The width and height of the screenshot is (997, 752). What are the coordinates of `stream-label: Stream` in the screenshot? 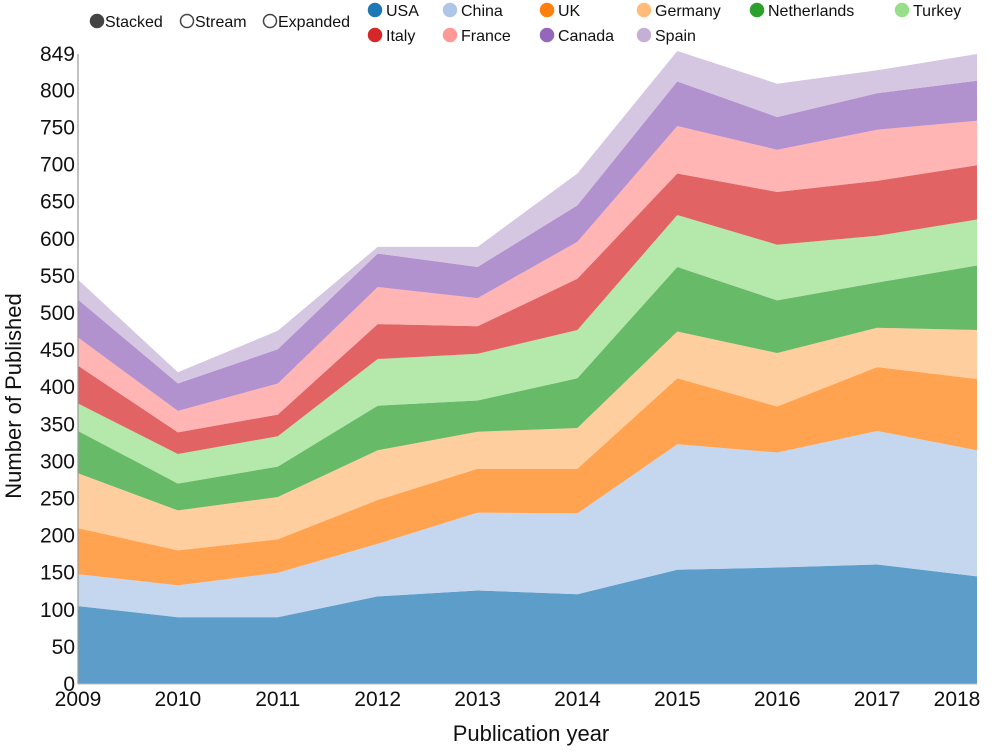 It's located at (221, 22).